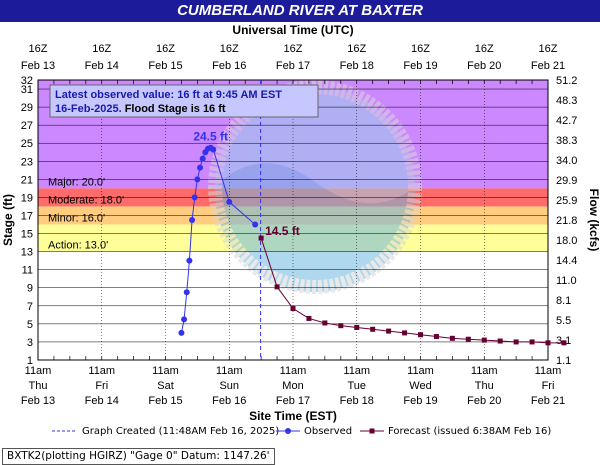 This screenshot has height=465, width=600. What do you see at coordinates (357, 66) in the screenshot?
I see `x-top-tick-date: Feb 18` at bounding box center [357, 66].